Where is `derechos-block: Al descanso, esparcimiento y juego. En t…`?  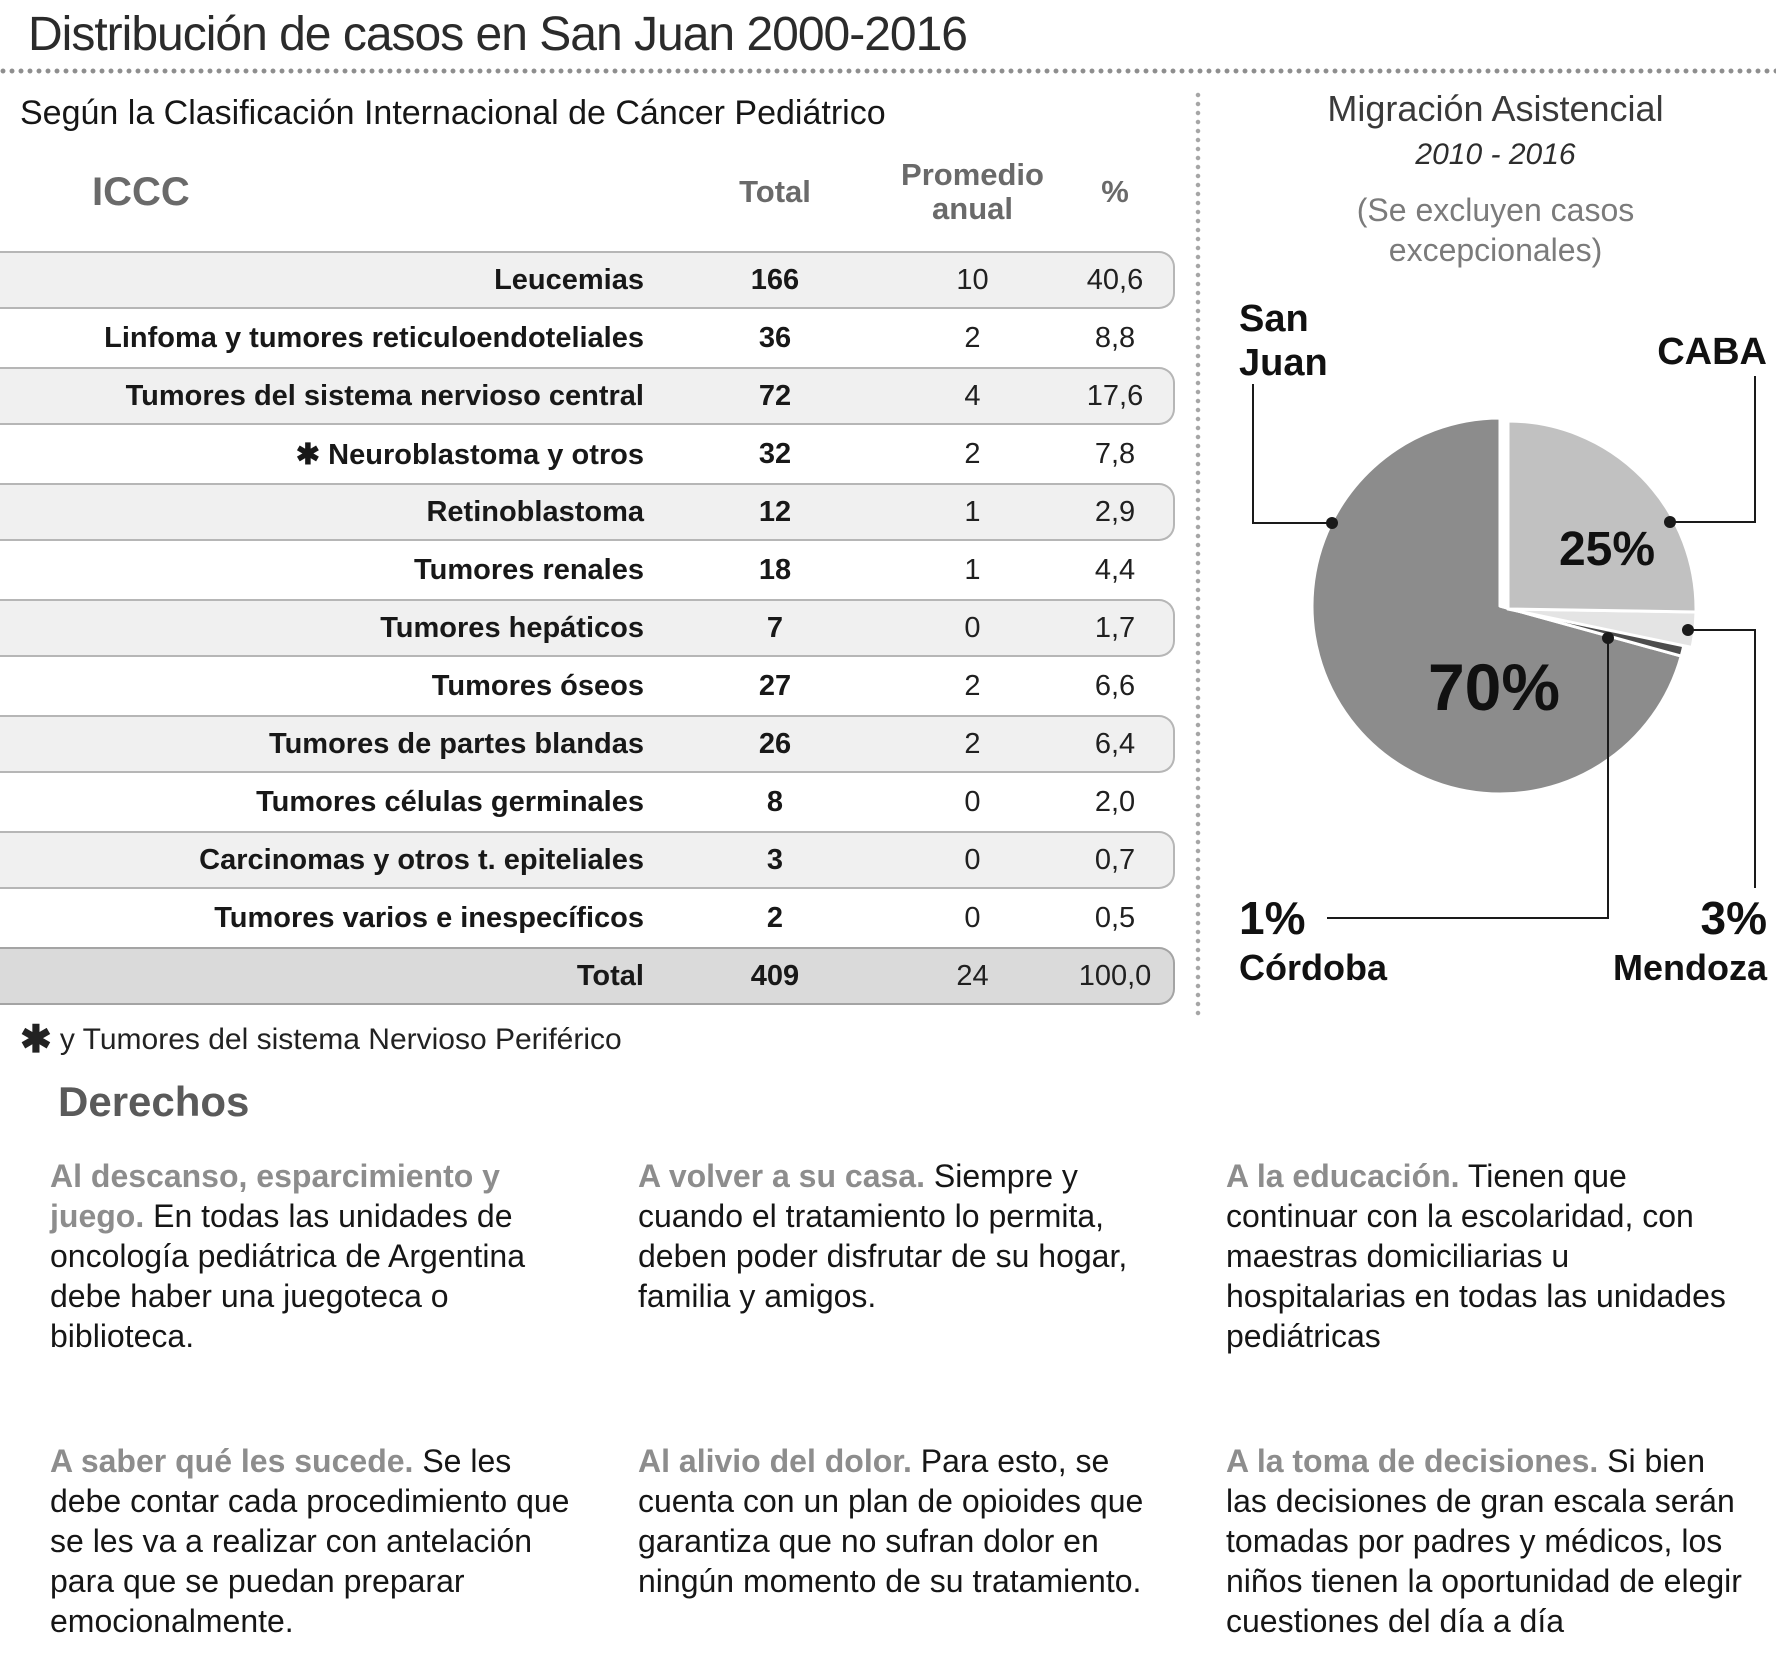
derechos-block: Al descanso, esparcimiento y juego. En t… is located at coordinates (310, 1256).